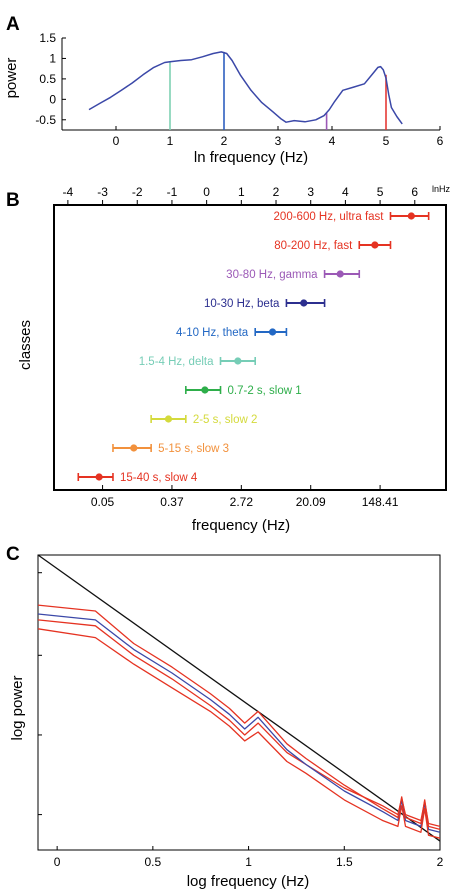  I want to click on panel-b-class-label-4: 4-10 Hz, theta, so click(212, 333).